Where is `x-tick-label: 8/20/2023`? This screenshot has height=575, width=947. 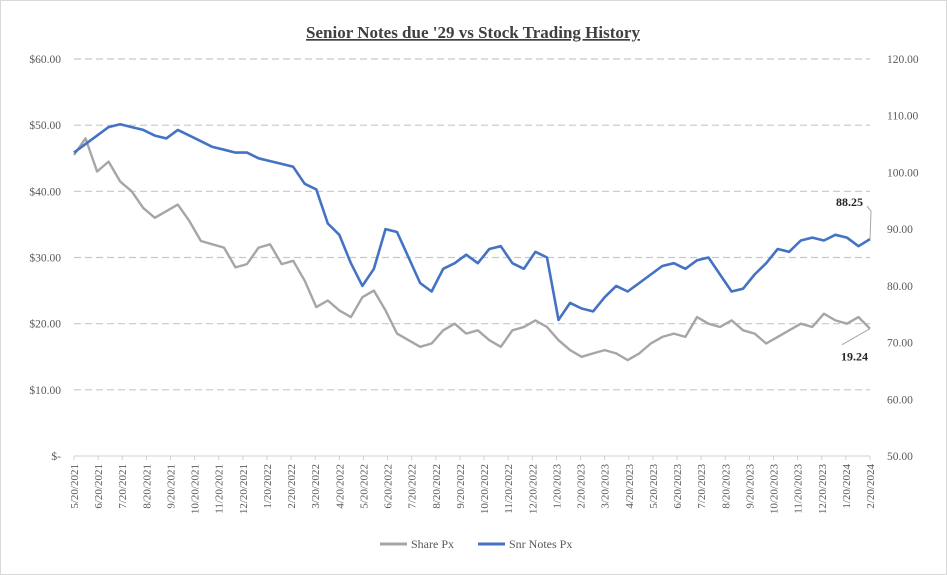
x-tick-label: 8/20/2023 is located at coordinates (726, 486).